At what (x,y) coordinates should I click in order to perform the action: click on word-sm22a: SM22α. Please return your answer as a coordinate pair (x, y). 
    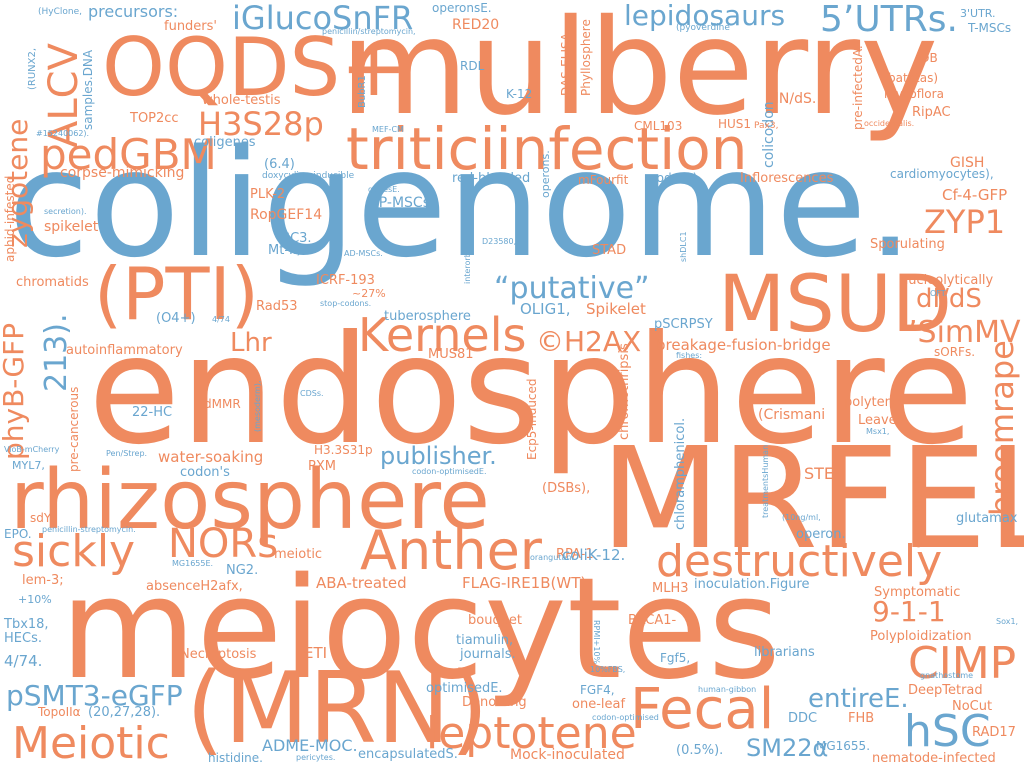
    Looking at the image, I should click on (787, 748).